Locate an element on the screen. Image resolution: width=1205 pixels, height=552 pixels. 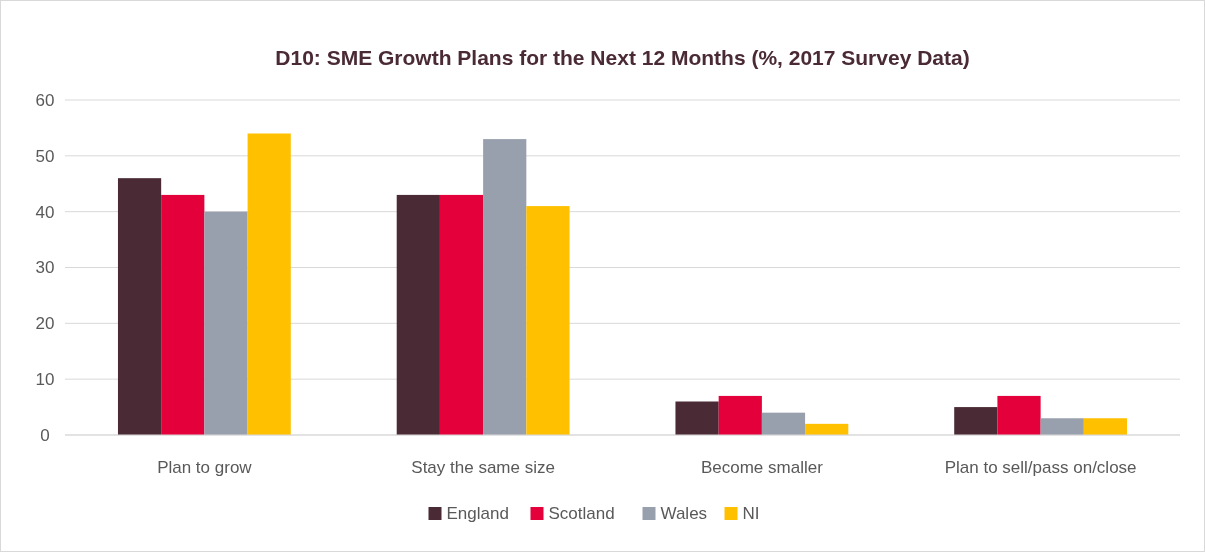
y-tick-label: 30 is located at coordinates (45, 268).